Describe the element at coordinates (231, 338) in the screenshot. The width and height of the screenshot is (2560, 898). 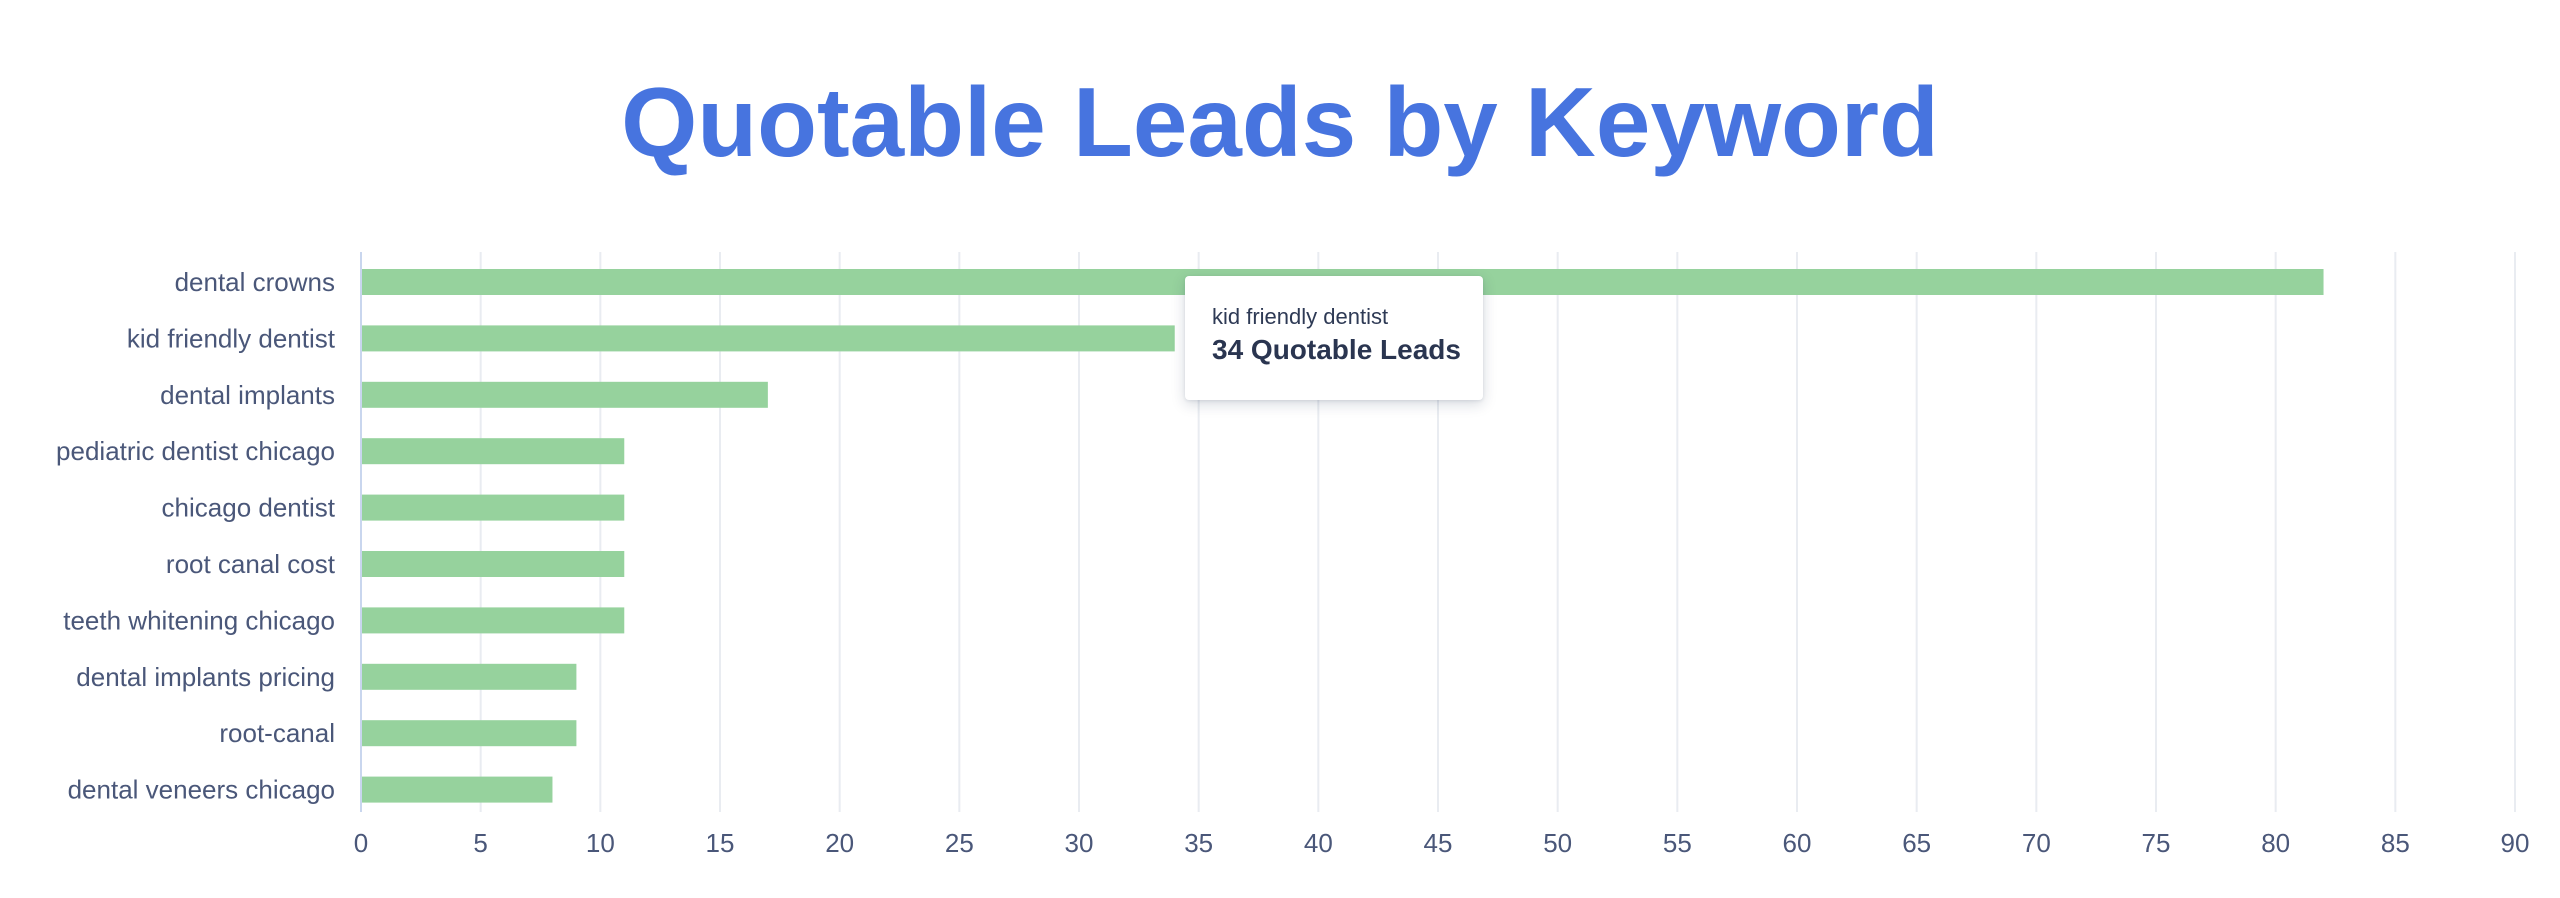
I see `category-label: kid friendly dentist` at that location.